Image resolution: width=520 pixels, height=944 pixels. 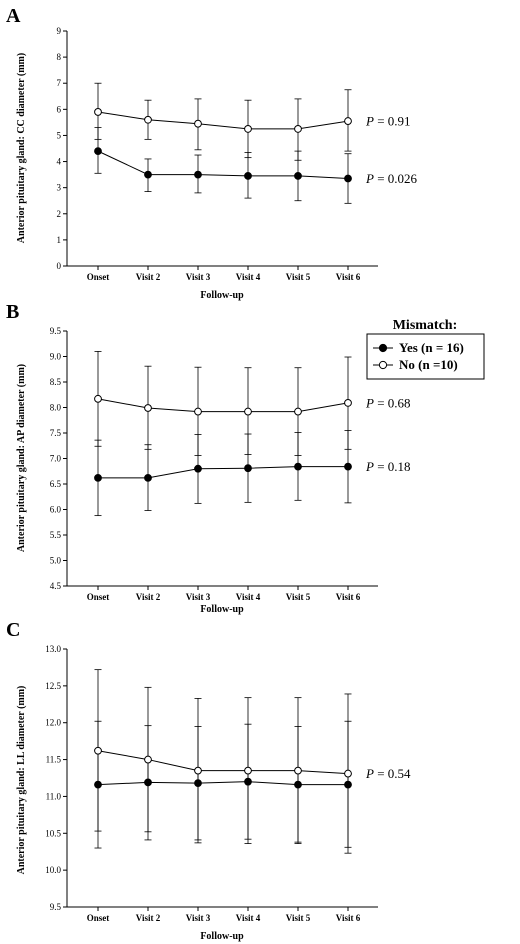 I want to click on panel-b-ytick-label: 4.5, so click(x=56, y=586).